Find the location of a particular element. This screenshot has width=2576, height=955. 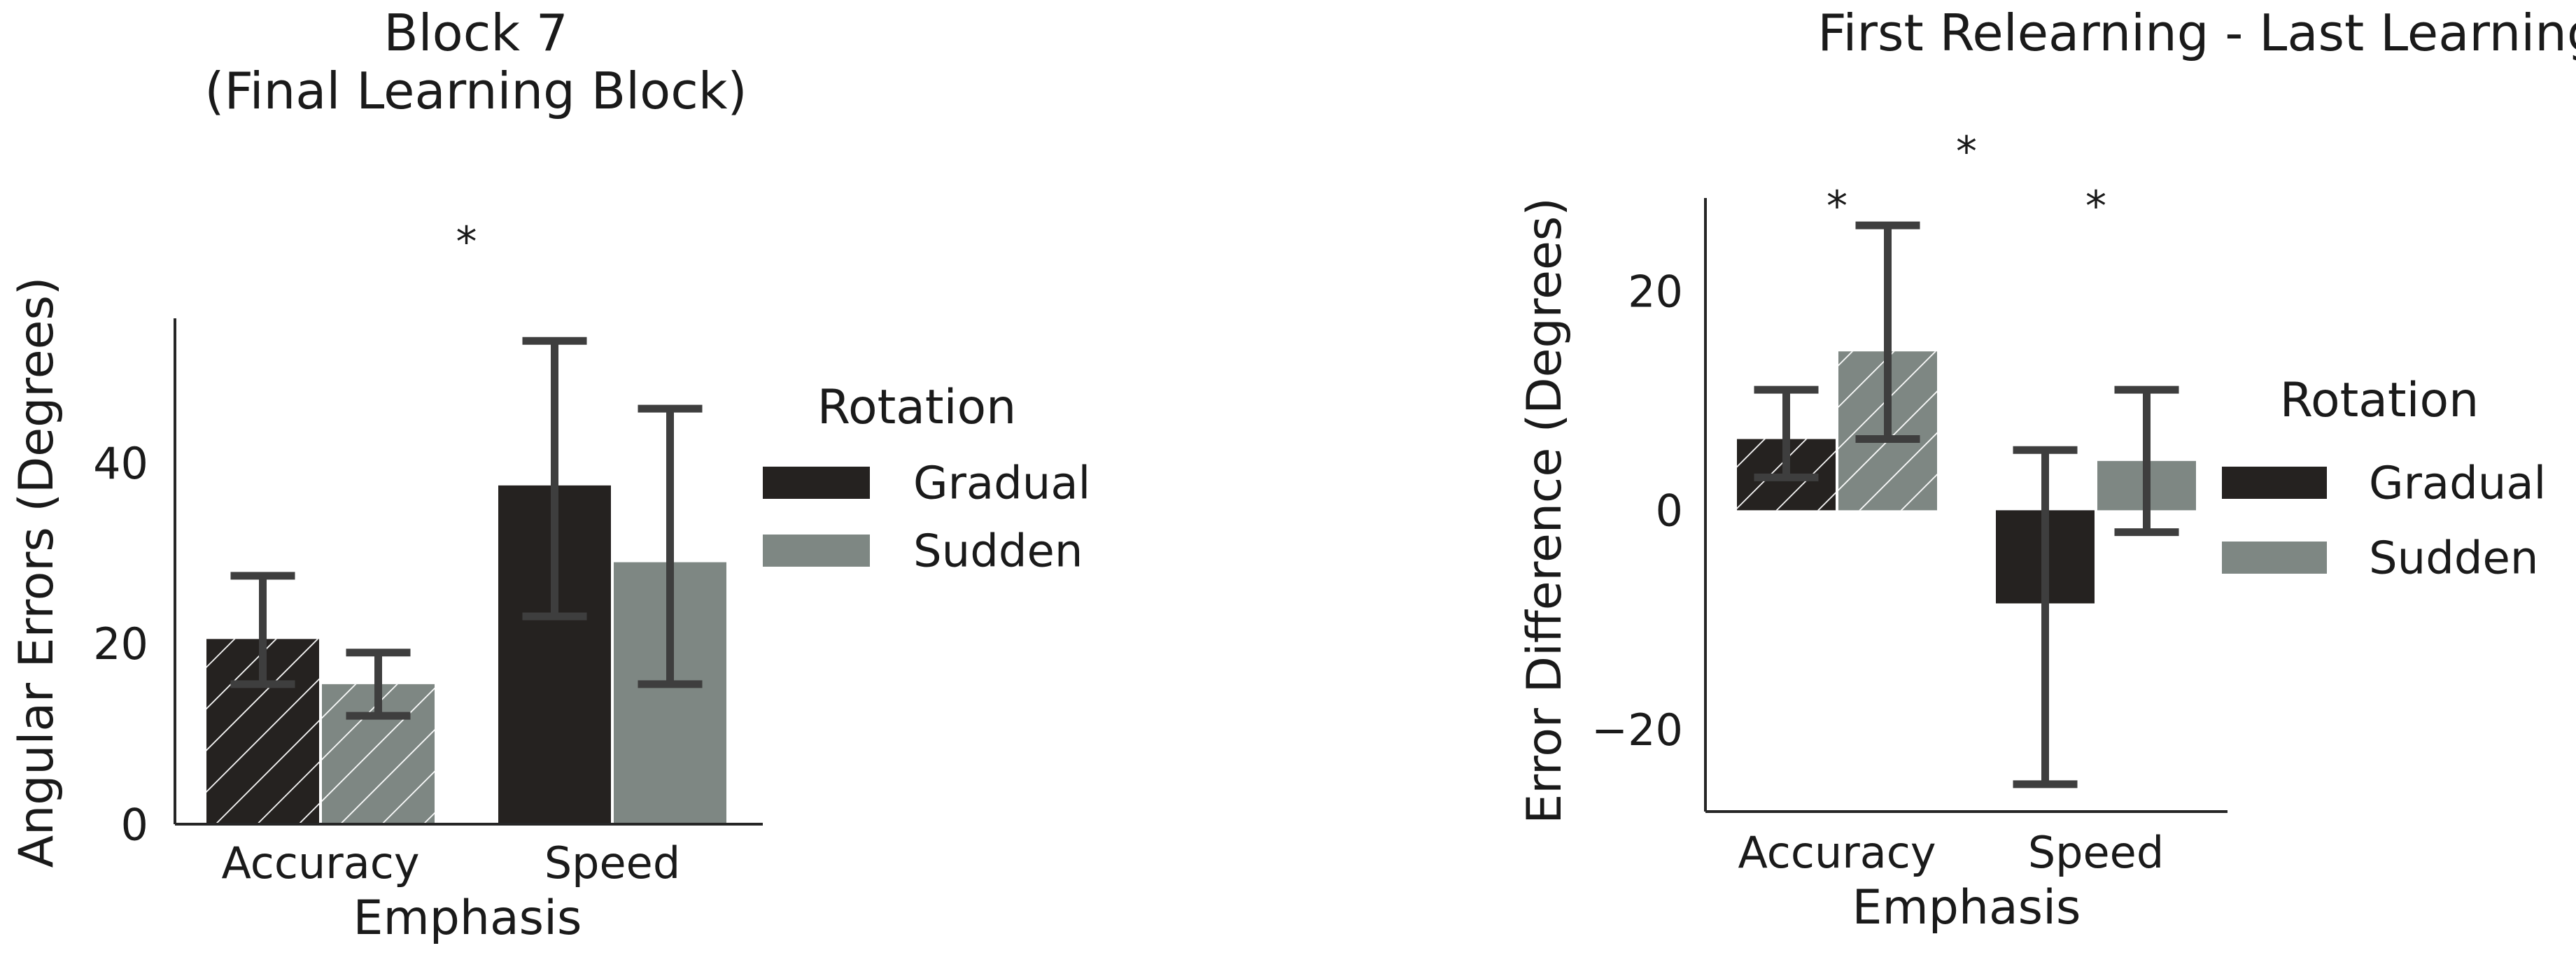

y-tick-label-40: 40 is located at coordinates (120, 463).